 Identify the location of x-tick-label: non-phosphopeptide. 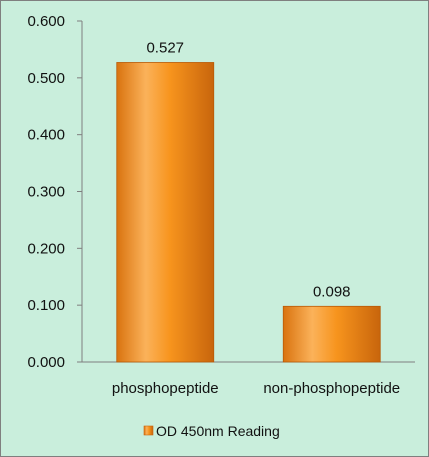
(331, 388).